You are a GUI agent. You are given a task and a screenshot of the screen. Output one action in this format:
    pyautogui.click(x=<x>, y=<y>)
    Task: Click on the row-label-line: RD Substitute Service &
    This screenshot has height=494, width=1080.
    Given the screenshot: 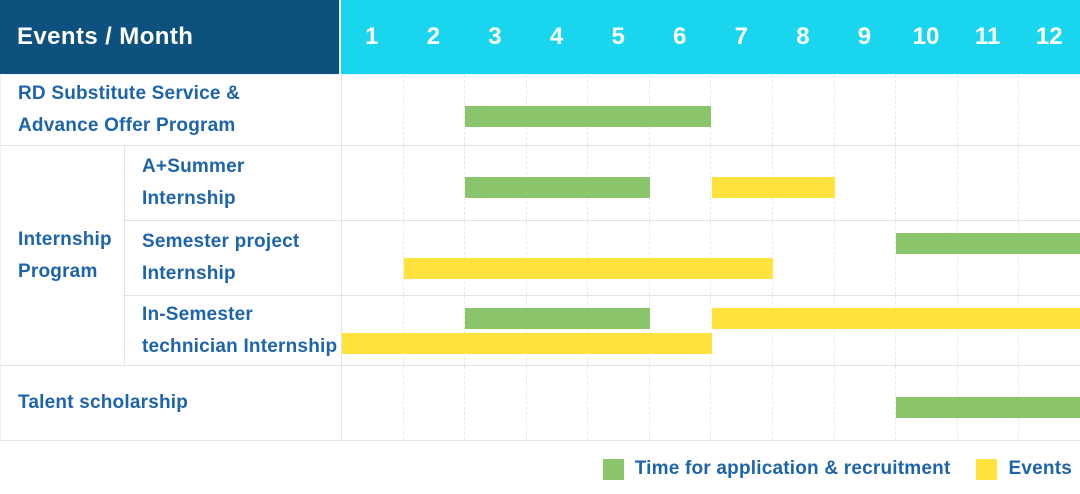 What is the action you would take?
    pyautogui.click(x=129, y=93)
    